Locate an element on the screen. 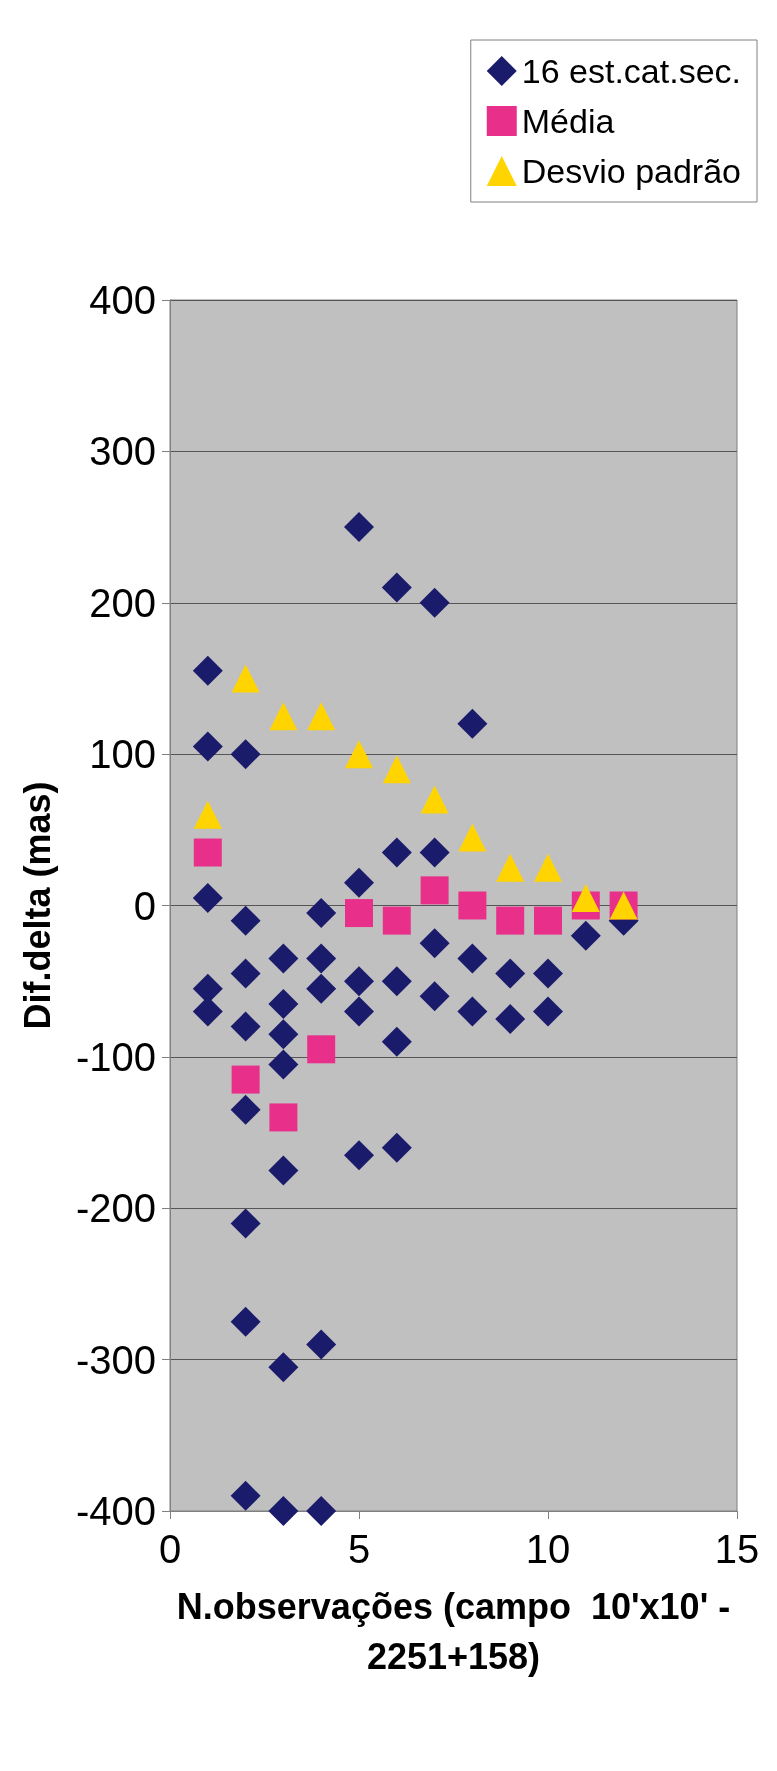  x-tick-label: 10 is located at coordinates (548, 1549).